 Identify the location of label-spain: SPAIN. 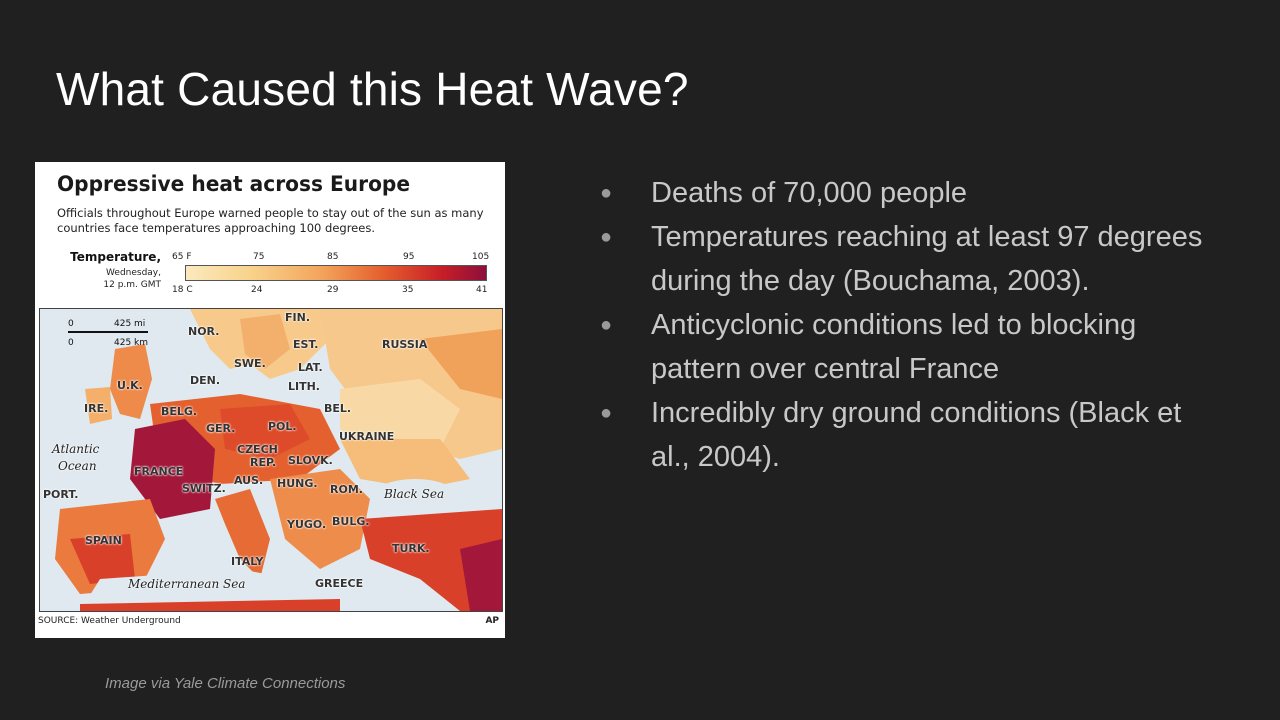
(103, 540).